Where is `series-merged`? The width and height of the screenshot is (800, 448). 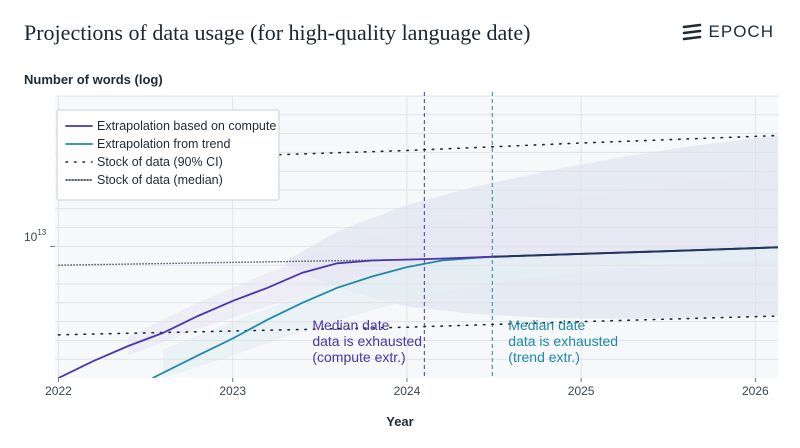 series-merged is located at coordinates (635, 252).